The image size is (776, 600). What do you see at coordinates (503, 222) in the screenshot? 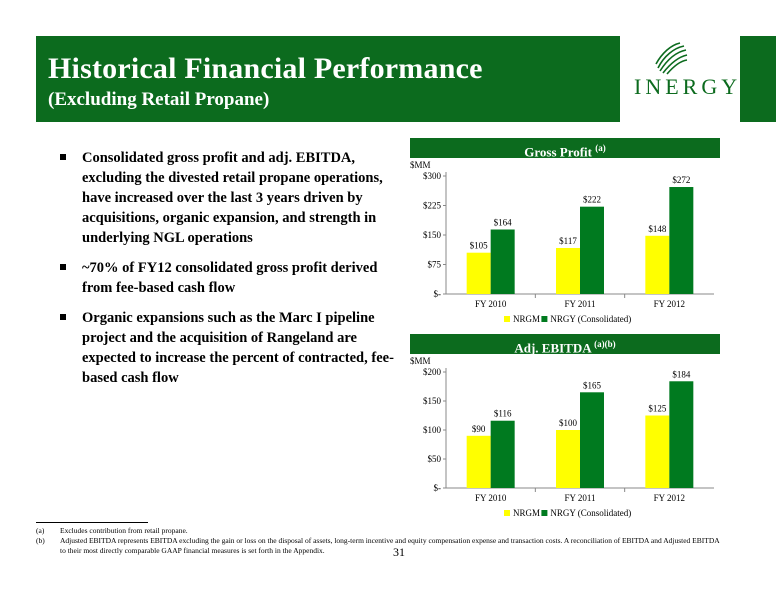
I see `data-label: $164` at bounding box center [503, 222].